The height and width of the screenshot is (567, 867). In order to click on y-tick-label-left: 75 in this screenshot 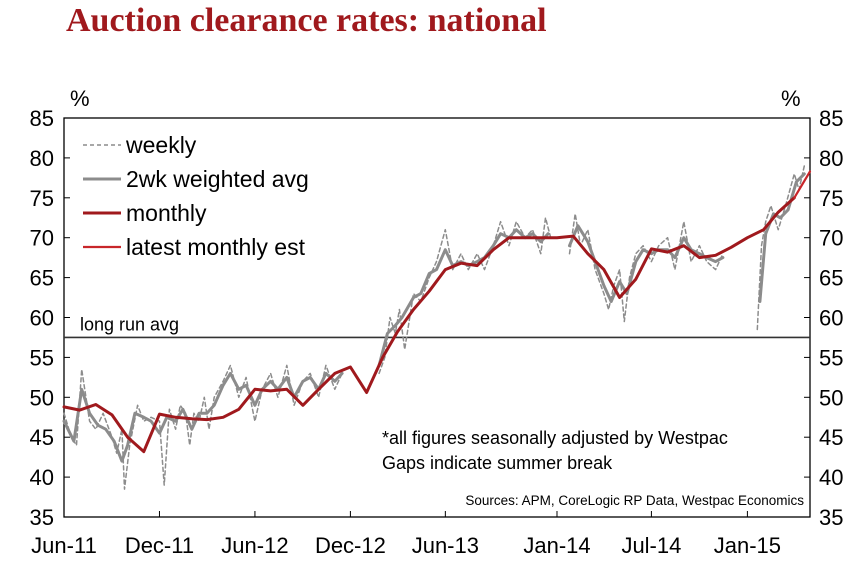, I will do `click(42, 198)`.